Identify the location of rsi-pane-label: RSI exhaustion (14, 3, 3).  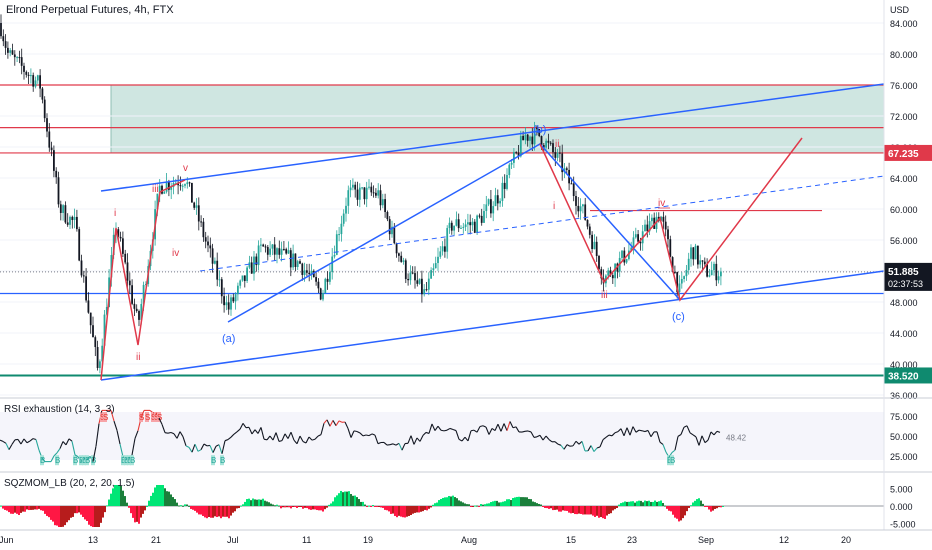
(59, 409).